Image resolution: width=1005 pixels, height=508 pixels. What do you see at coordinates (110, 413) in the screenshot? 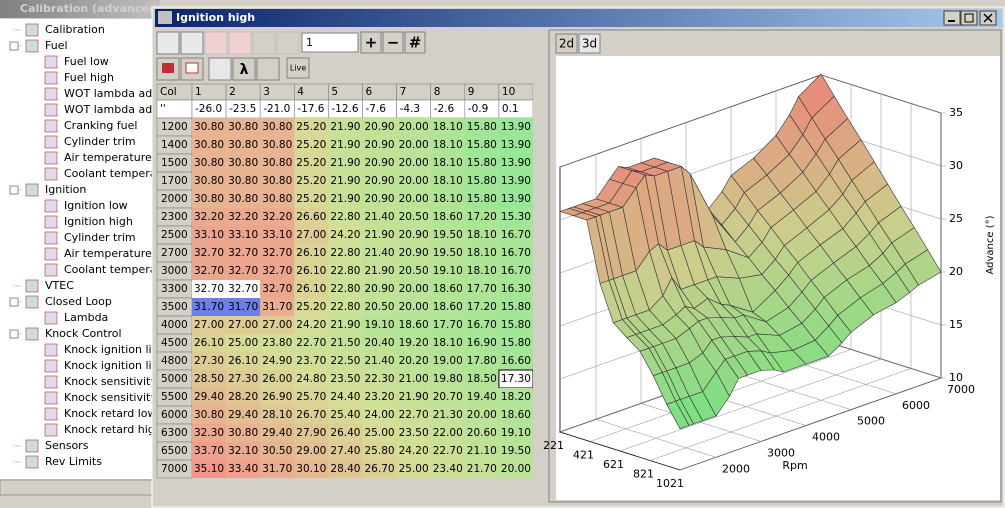
I see `tree-item: Knock retard low` at bounding box center [110, 413].